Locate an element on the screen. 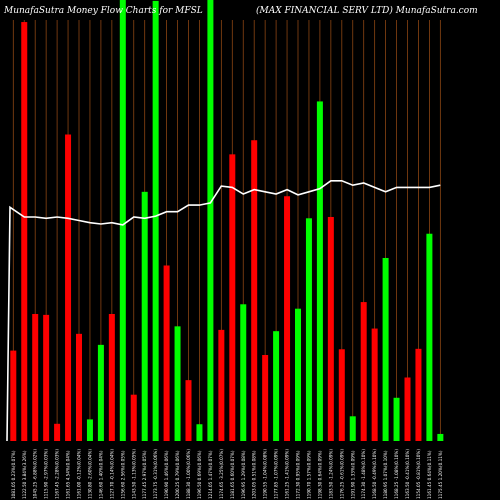 This screenshot has width=500, height=500. x-tick-label: 1200.25 0.79%(0.06%) is located at coordinates (177, 474).